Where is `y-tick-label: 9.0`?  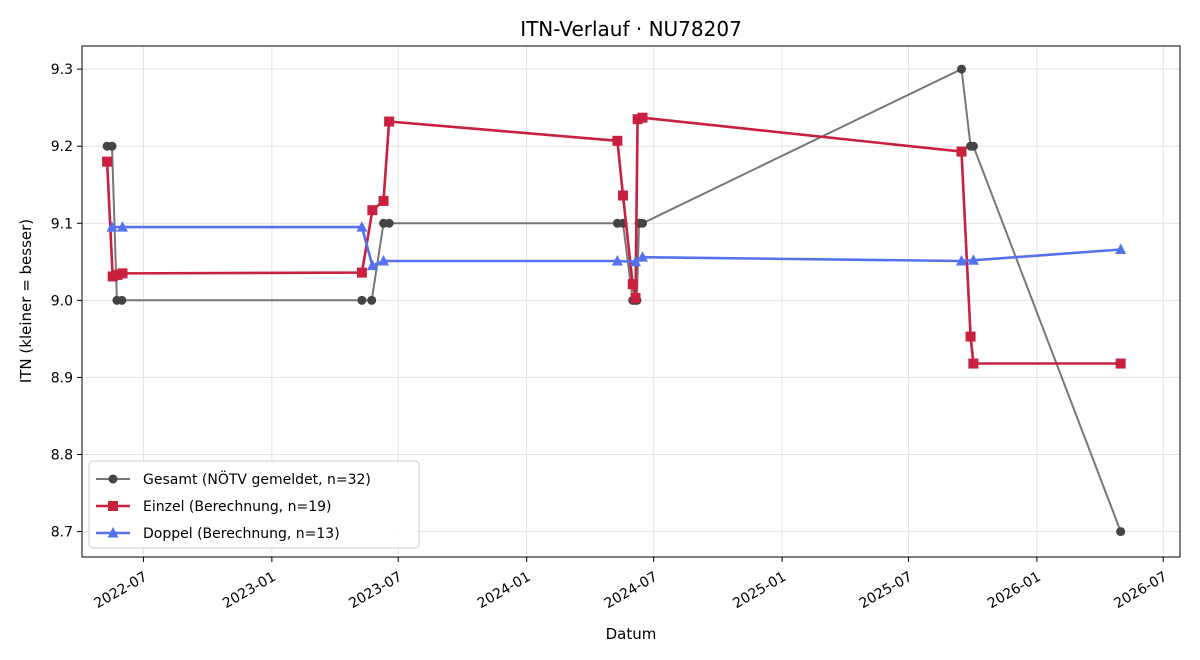 y-tick-label: 9.0 is located at coordinates (62, 301).